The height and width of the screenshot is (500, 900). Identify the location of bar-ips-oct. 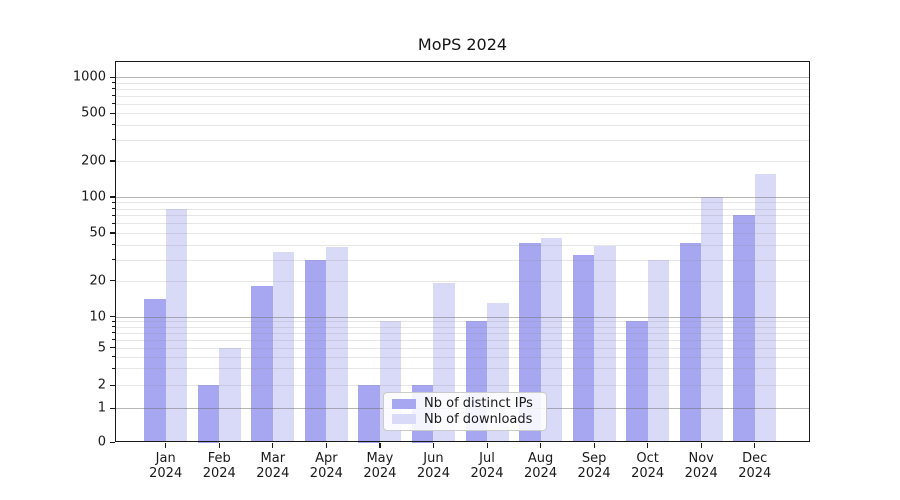
(637, 382).